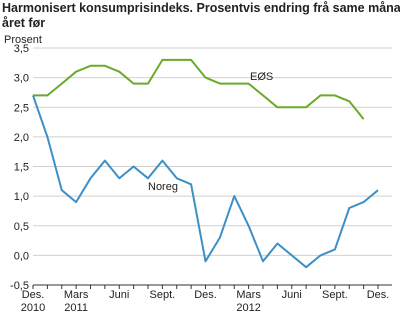 This screenshot has width=400, height=320. I want to click on y-tick-label: 3,5, so click(21, 49).